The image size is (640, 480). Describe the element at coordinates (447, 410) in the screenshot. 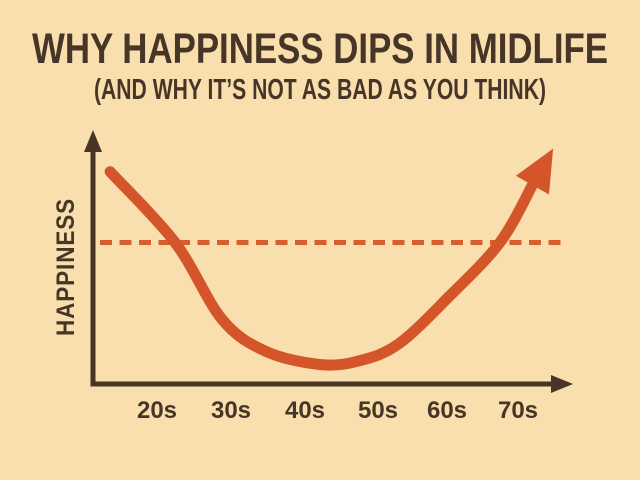

I see `x-tick-60s: 60s` at that location.